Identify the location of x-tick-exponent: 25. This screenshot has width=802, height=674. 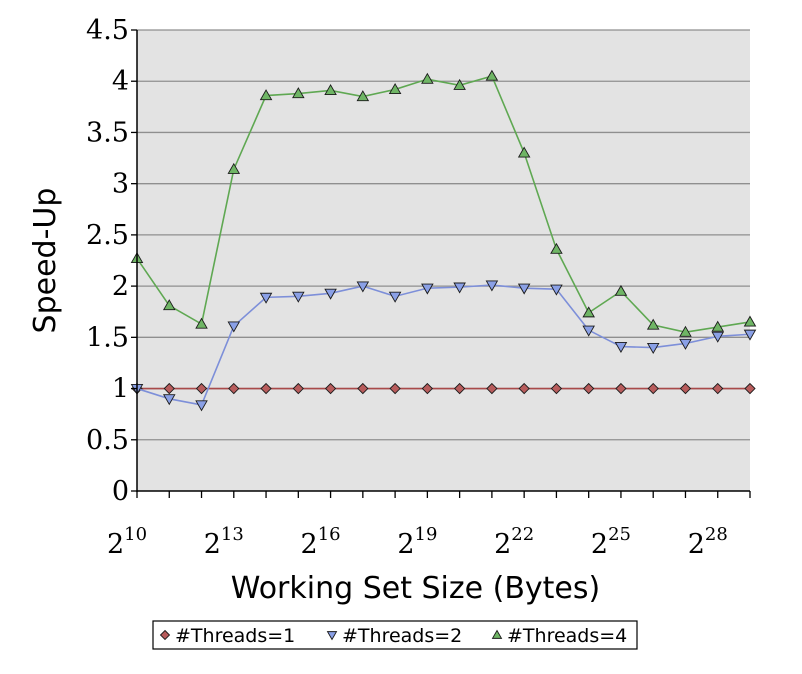
(619, 534).